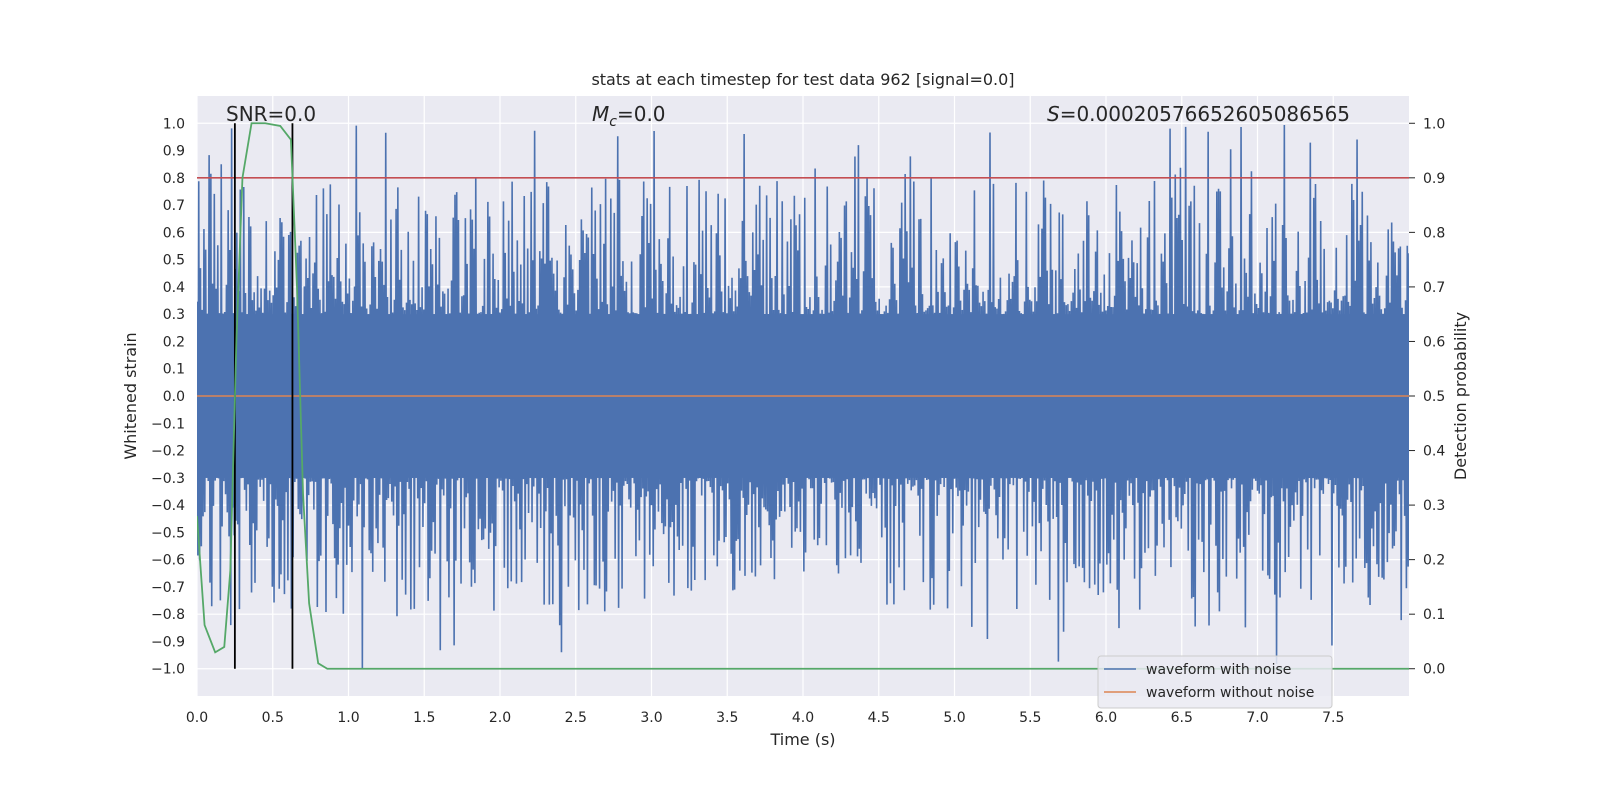  Describe the element at coordinates (1434, 506) in the screenshot. I see `y-right-tick-label: 0.3` at that location.